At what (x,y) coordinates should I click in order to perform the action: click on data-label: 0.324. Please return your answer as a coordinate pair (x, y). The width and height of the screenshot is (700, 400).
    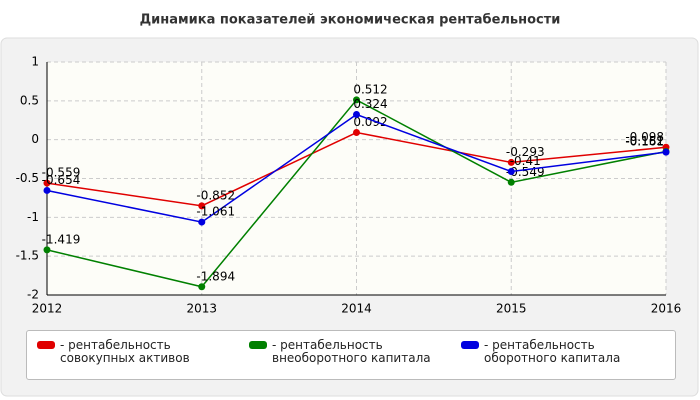
    Looking at the image, I should click on (370, 104).